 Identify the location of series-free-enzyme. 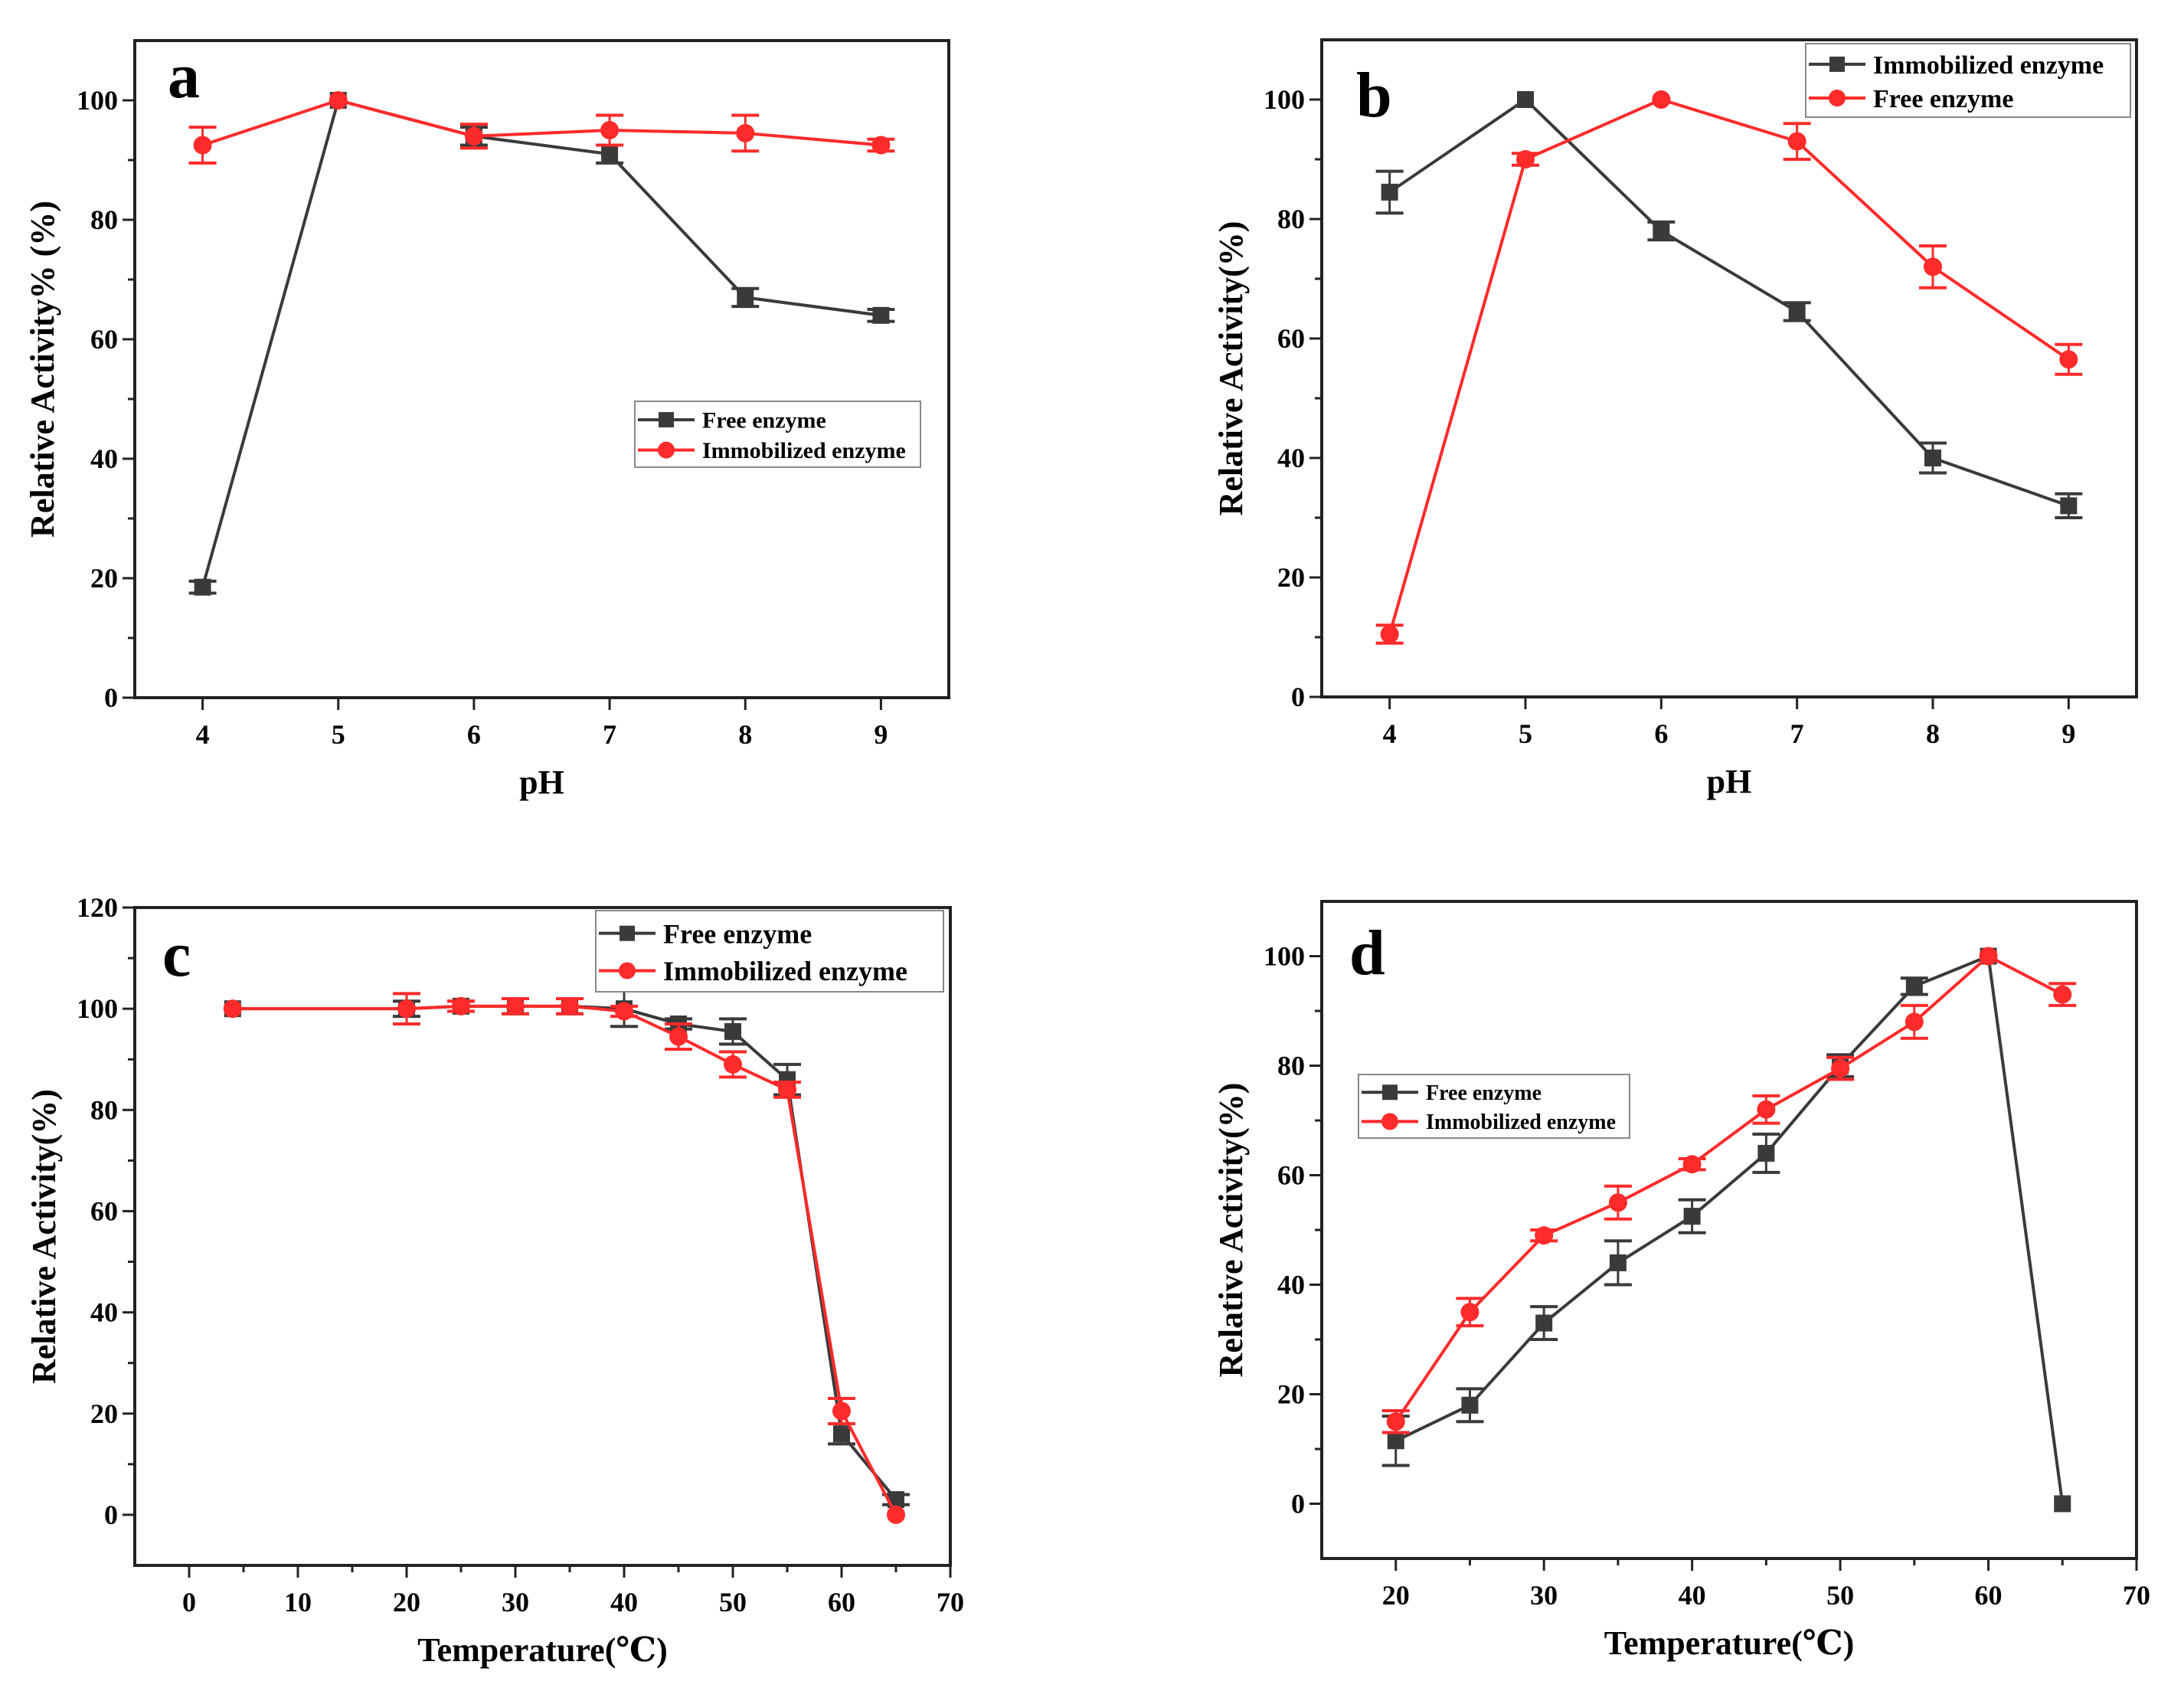
(1726, 1230).